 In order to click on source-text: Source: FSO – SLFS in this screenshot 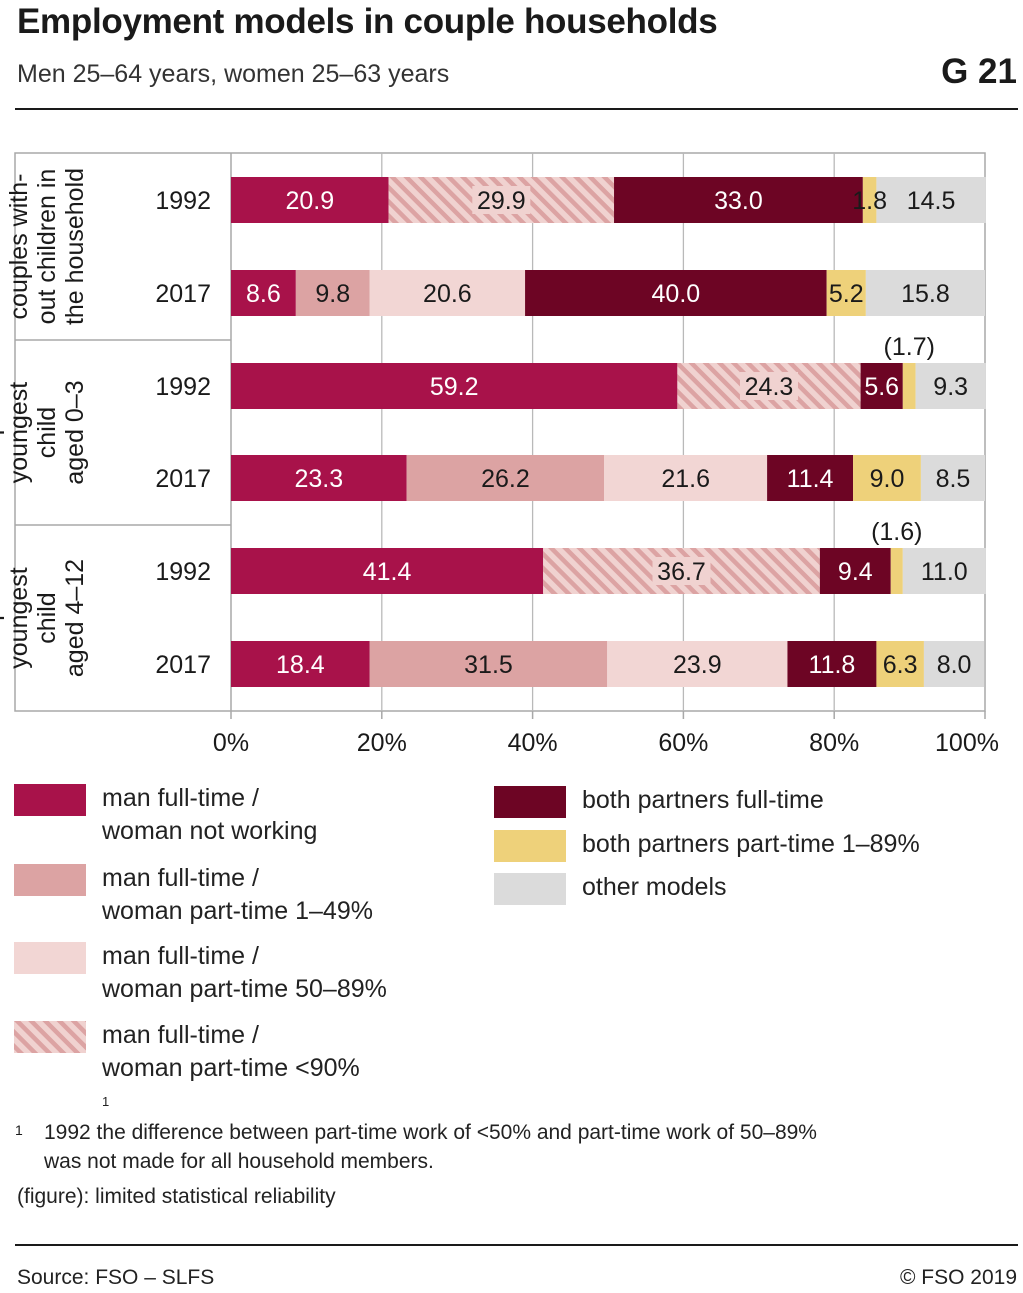, I will do `click(116, 1277)`.